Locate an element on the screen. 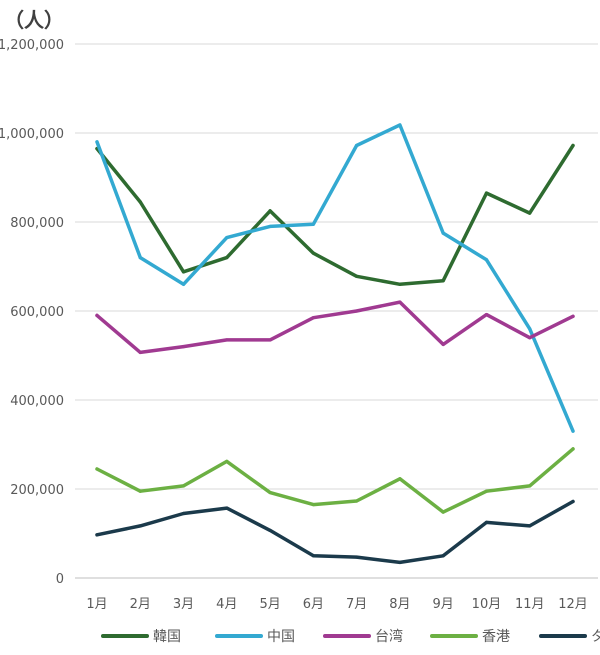 This screenshot has width=600, height=655. x-tick-label: 8月 is located at coordinates (399, 604).